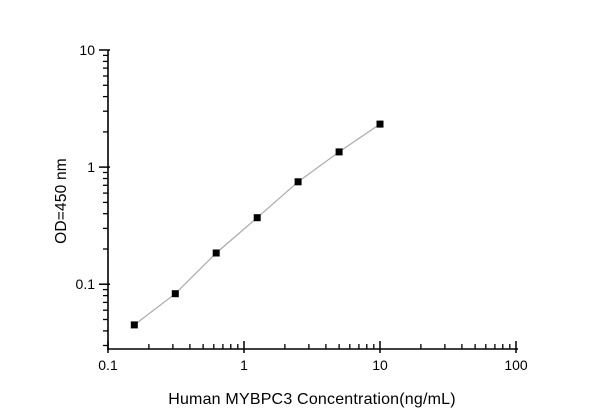 The height and width of the screenshot is (419, 600). I want to click on x-tick-label: 100, so click(516, 365).